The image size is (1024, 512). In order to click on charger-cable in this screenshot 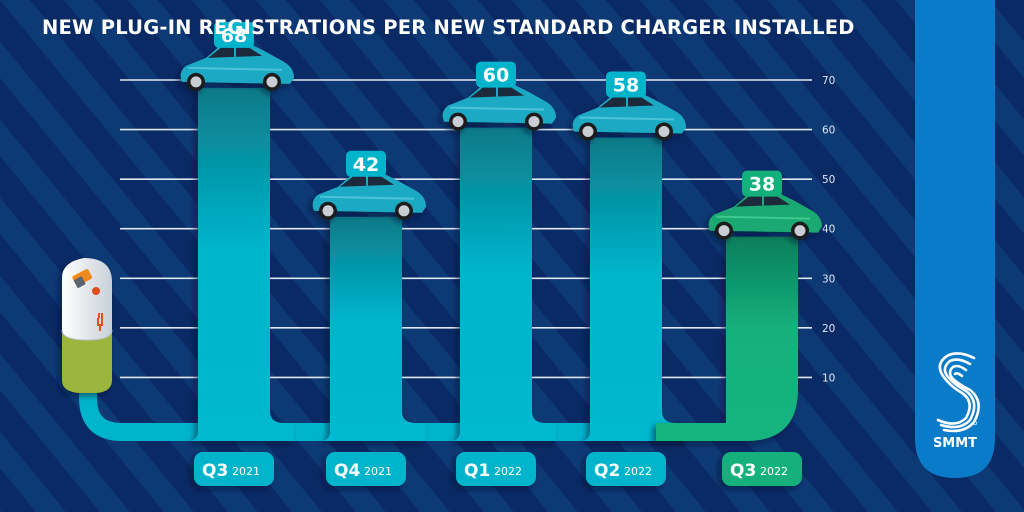, I will do `click(402, 416)`.